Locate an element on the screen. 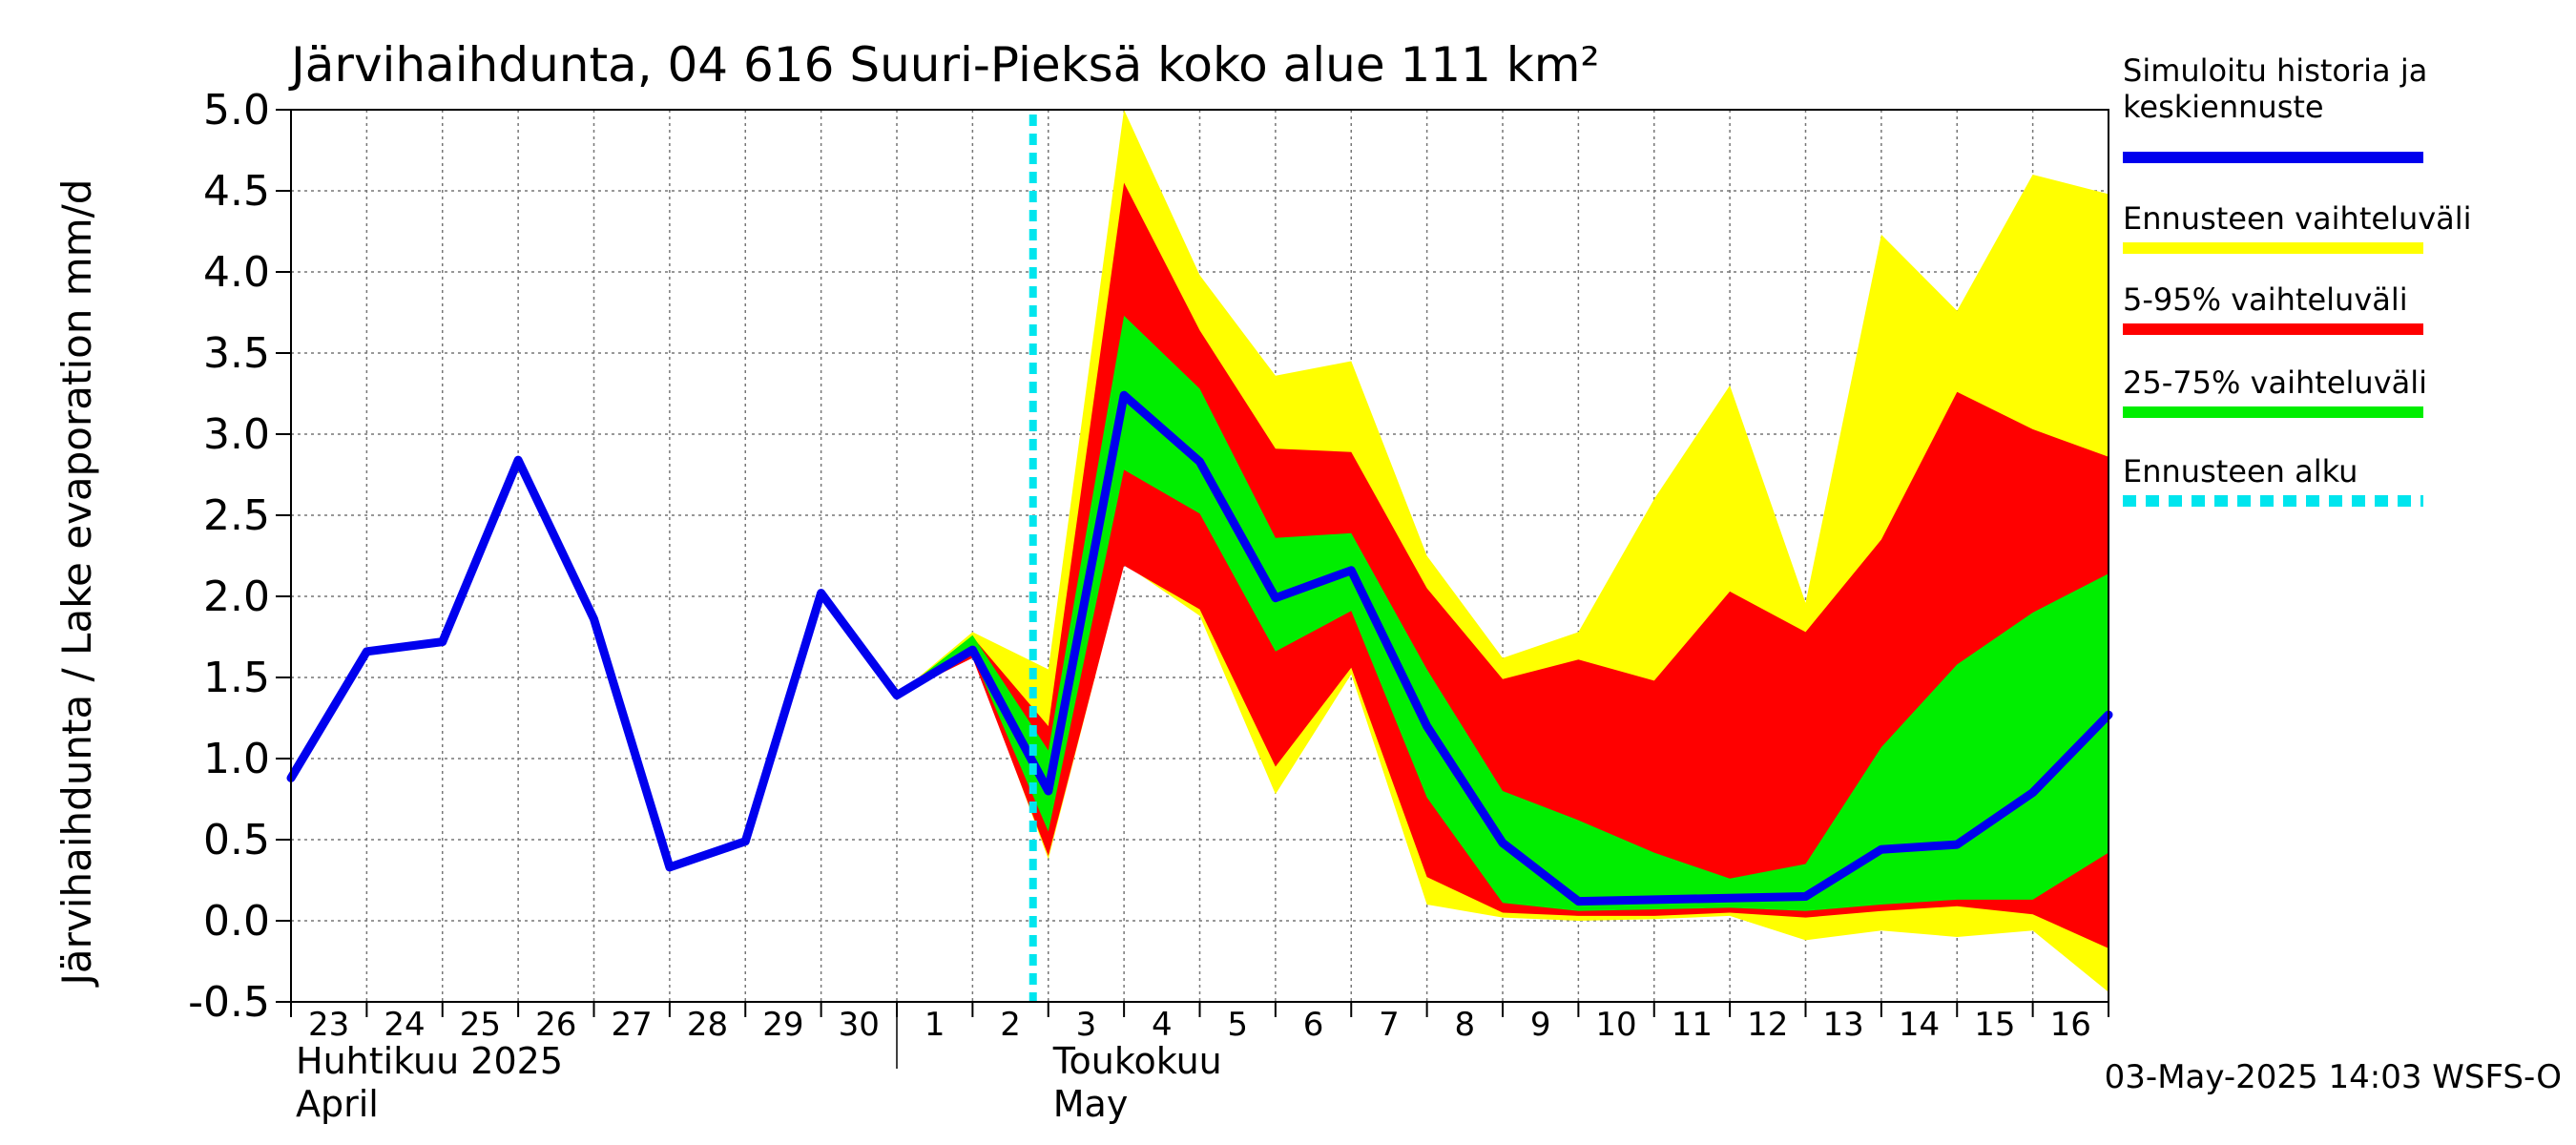 This screenshot has height=1145, width=2576. legend-item: Ennusteen vaihteluväli is located at coordinates (2297, 227).